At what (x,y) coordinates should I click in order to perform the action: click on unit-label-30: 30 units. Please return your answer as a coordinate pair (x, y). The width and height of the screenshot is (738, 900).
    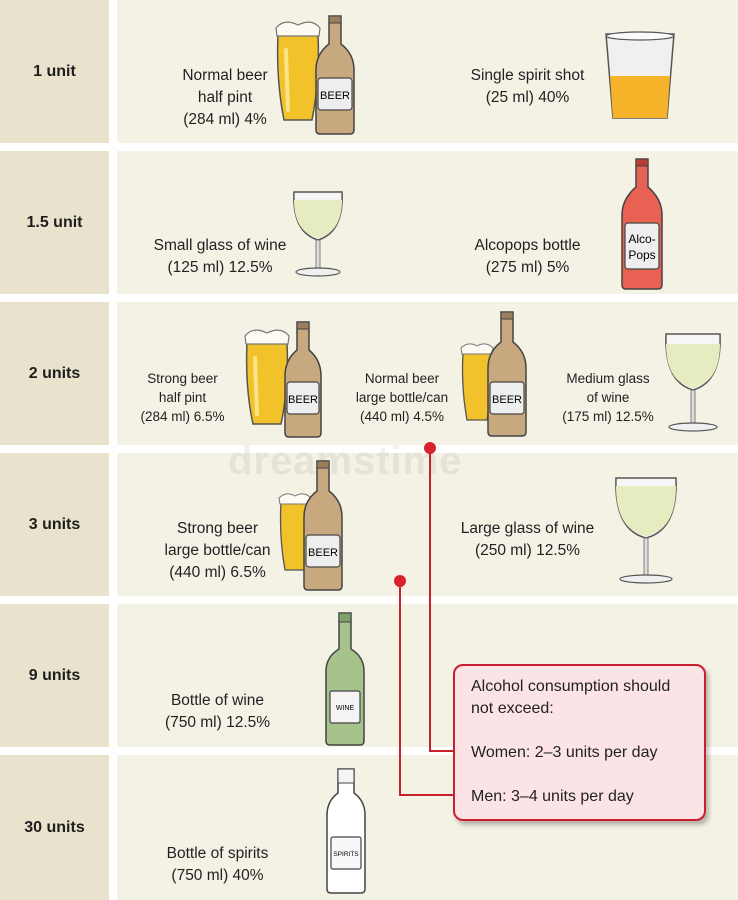
    Looking at the image, I should click on (54, 827).